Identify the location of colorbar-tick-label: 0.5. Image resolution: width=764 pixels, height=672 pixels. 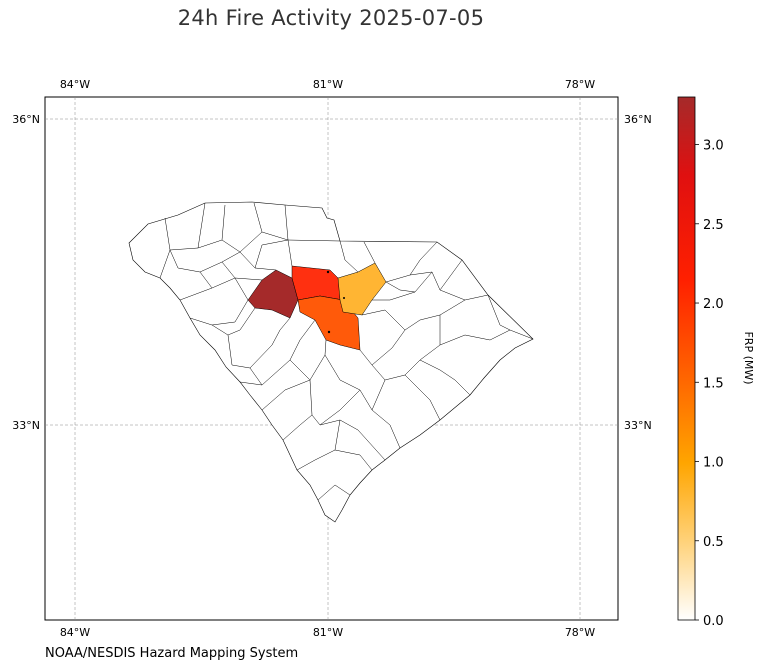
(713, 542).